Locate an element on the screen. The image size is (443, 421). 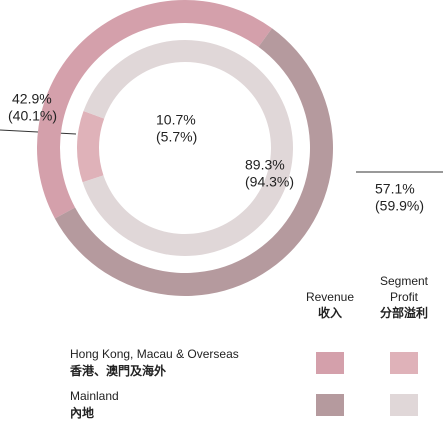
legend-label: 內地 is located at coordinates (82, 412).